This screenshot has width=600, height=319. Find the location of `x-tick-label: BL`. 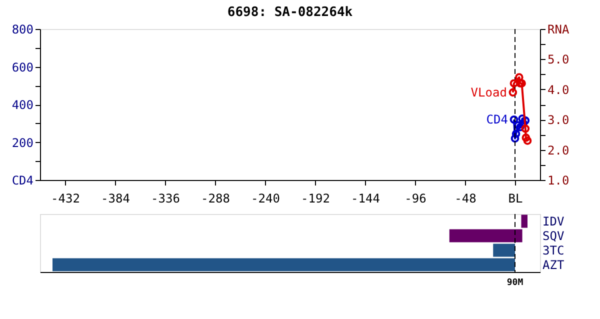

x-tick-label: BL is located at coordinates (515, 199).